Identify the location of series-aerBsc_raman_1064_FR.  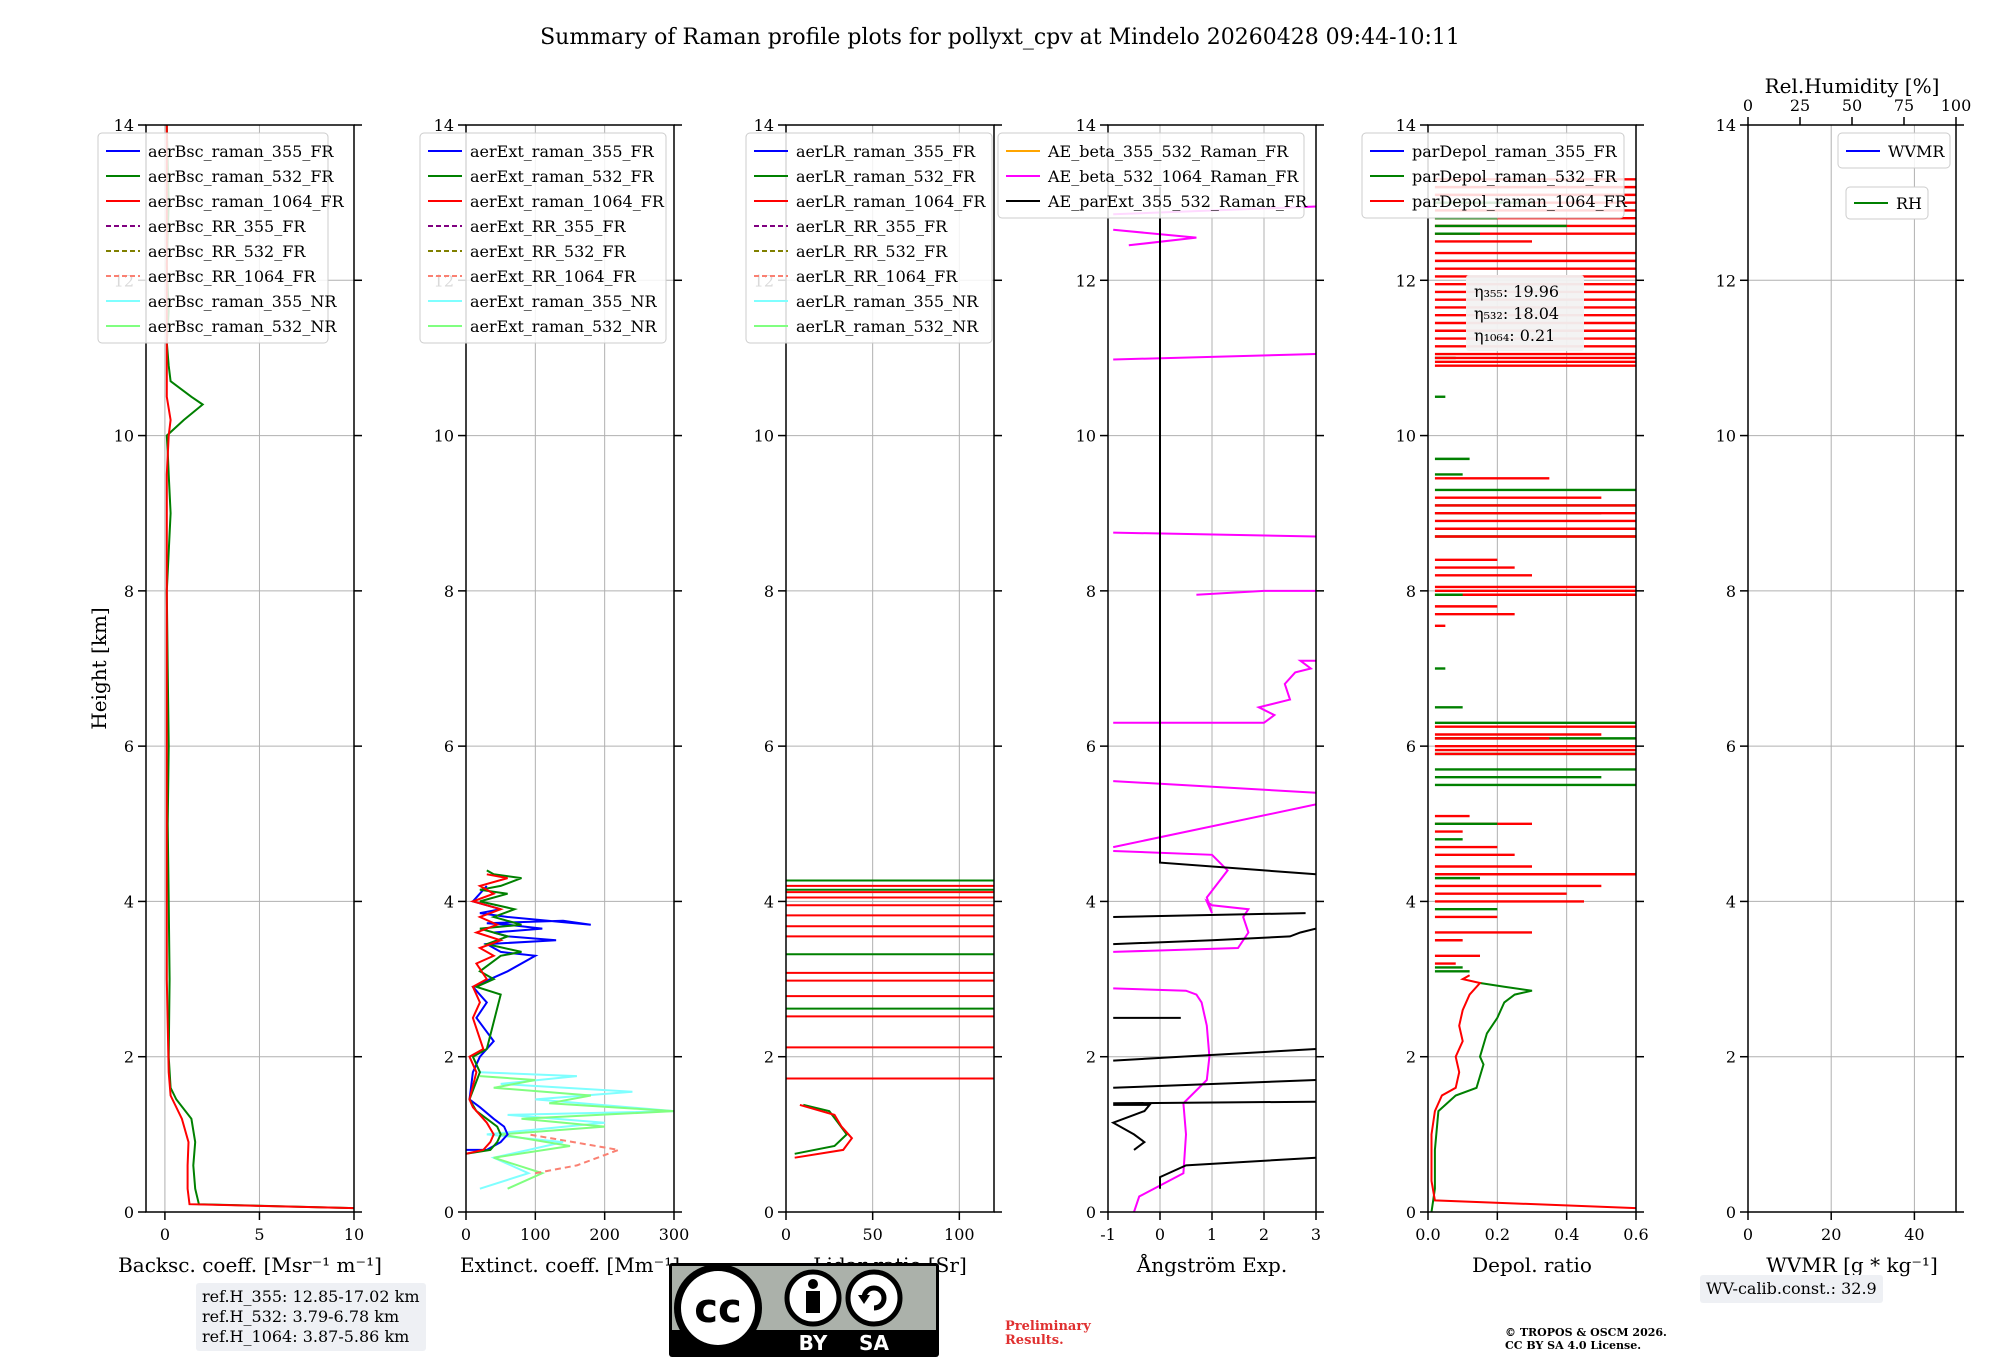
(259, 667).